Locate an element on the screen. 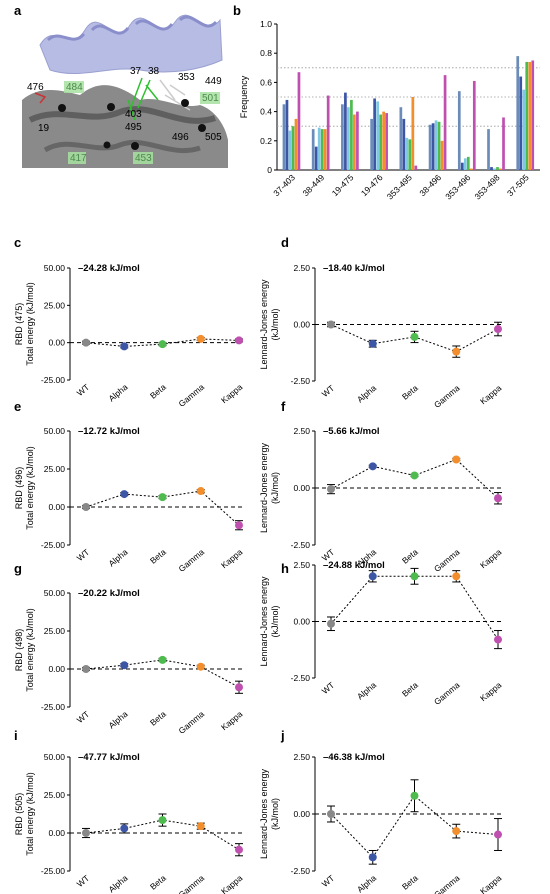  y-tick-label: -25.00 is located at coordinates (53, 380).